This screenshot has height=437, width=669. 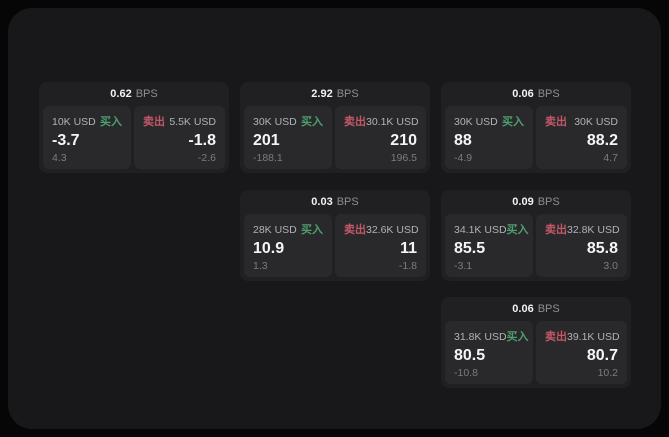 What do you see at coordinates (266, 140) in the screenshot?
I see `buy-price: 201` at bounding box center [266, 140].